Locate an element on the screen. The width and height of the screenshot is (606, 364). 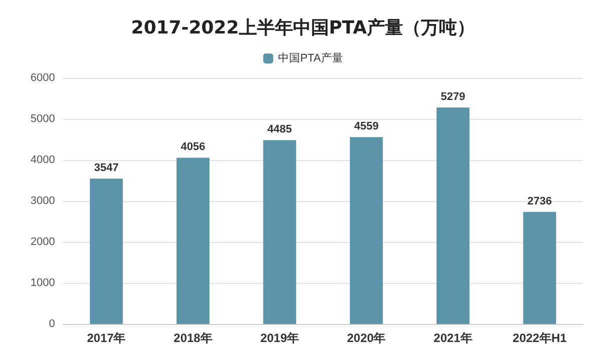
y-tick-label: 5000 is located at coordinates (42, 119).